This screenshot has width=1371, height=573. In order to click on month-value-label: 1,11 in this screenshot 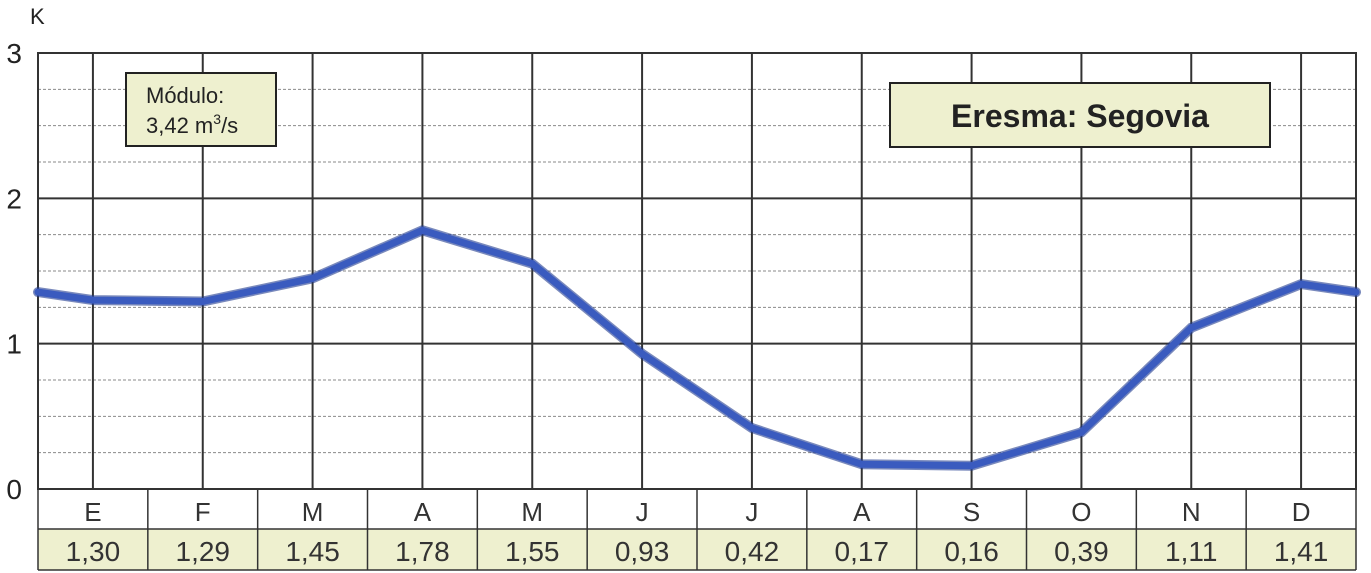, I will do `click(1191, 551)`.